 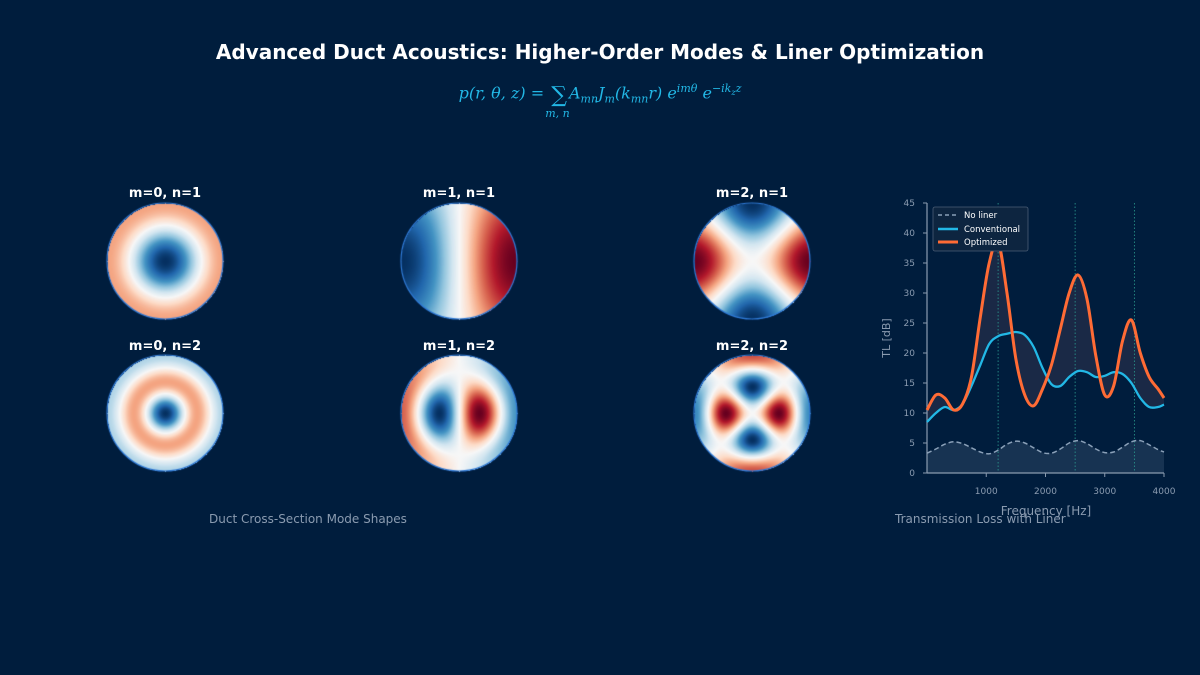 What do you see at coordinates (909, 324) in the screenshot?
I see `y-tick-label-5: 25` at bounding box center [909, 324].